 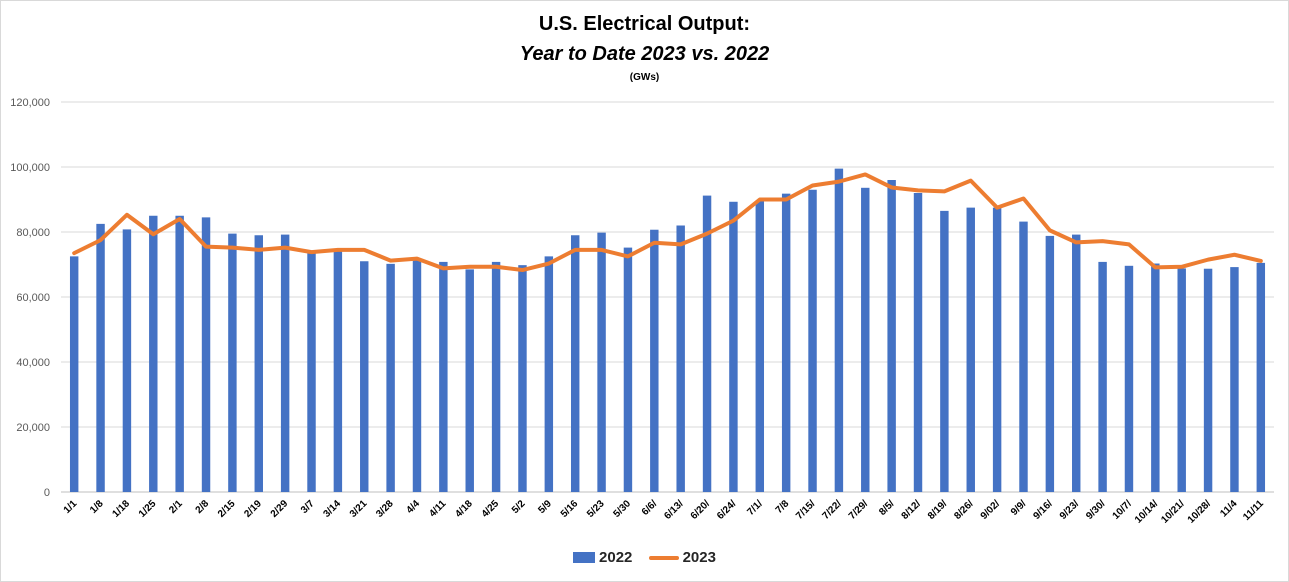 I want to click on y-tick-label: 20,000, so click(x=33, y=428).